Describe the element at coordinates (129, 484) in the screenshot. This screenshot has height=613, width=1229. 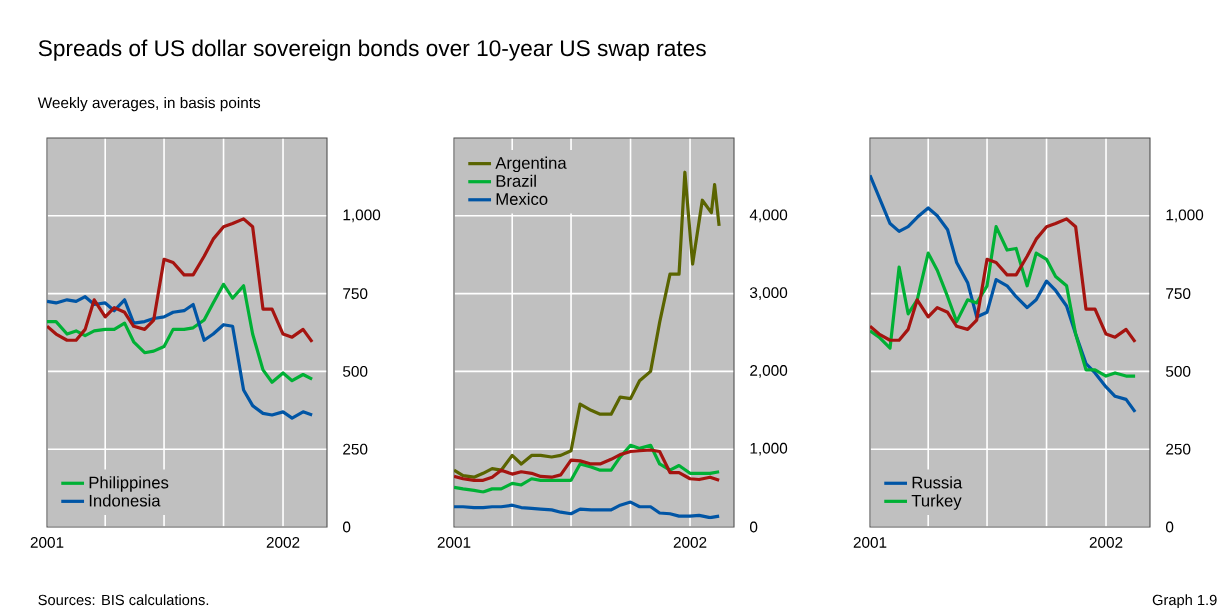
I see `legend-label: Philippines` at that location.